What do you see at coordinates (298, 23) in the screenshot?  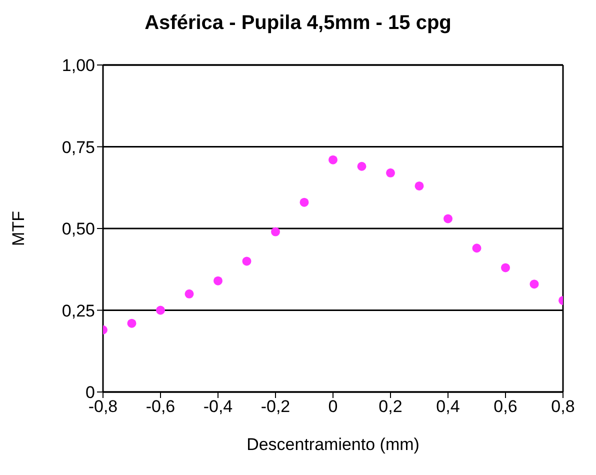 I see `chart-title: Asférica - Pupila 4,5mm - 15 cpg` at bounding box center [298, 23].